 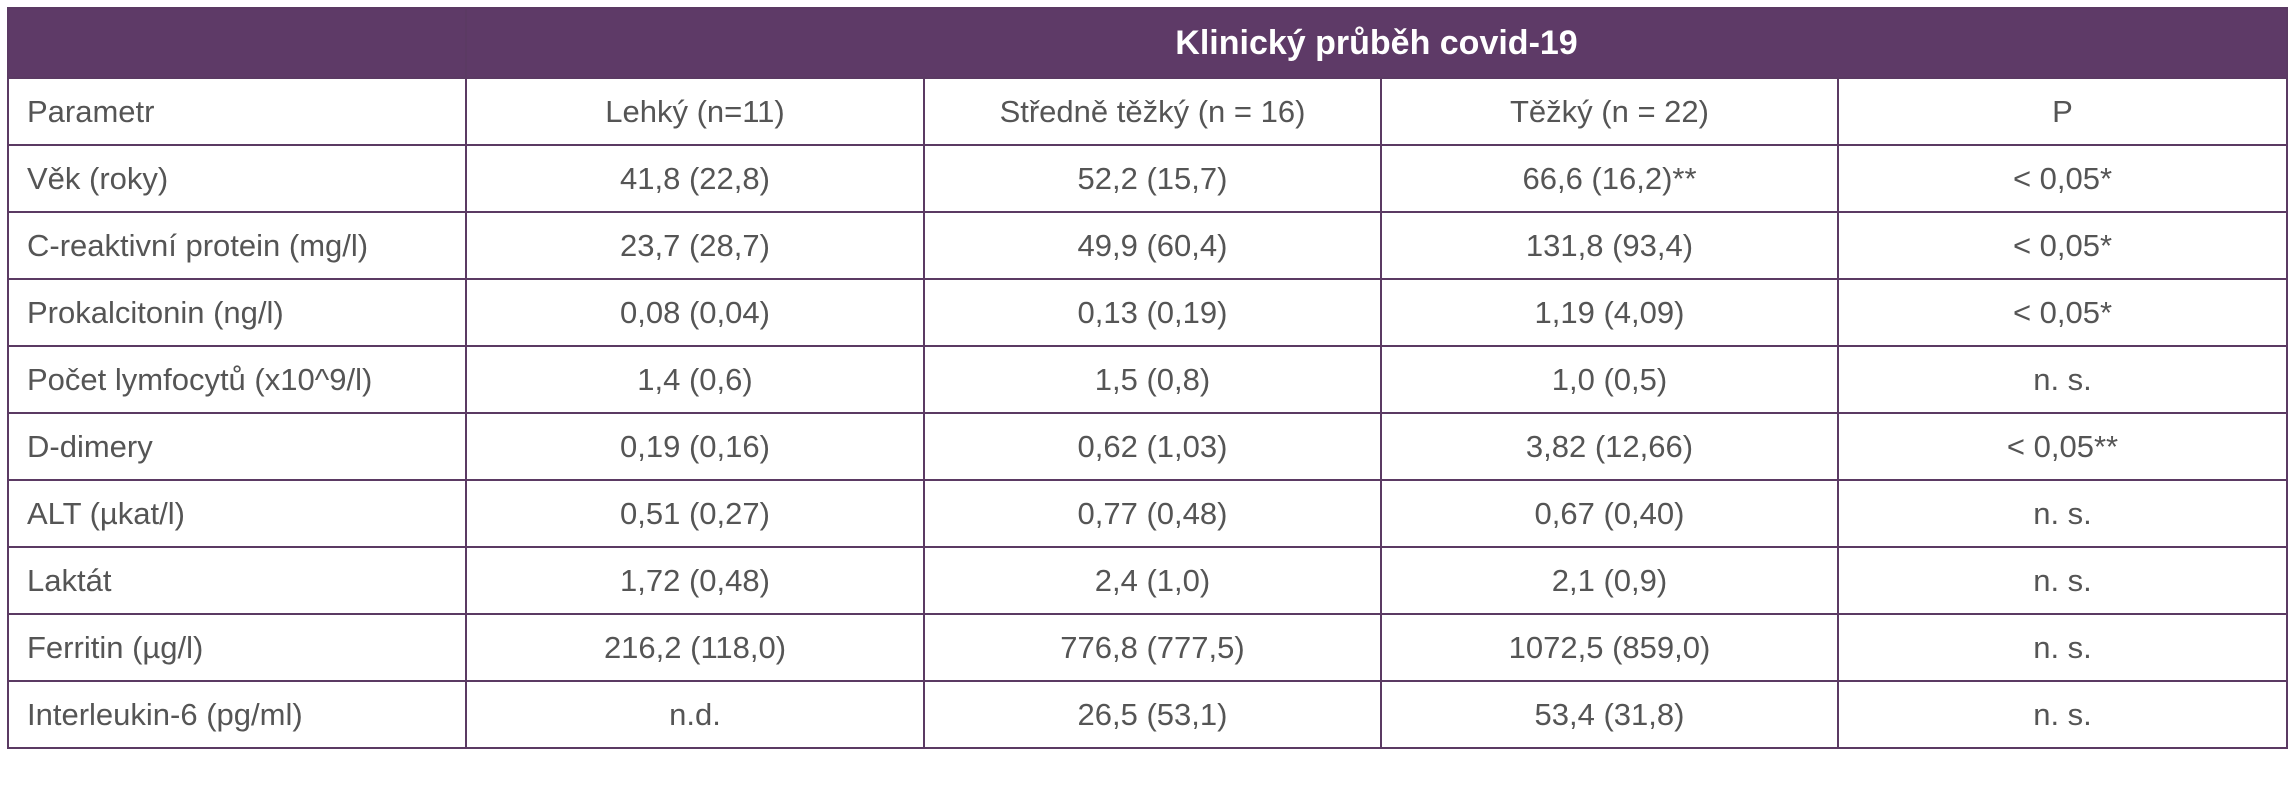 I want to click on header-lehky: Lehký (n=11), so click(x=695, y=111).